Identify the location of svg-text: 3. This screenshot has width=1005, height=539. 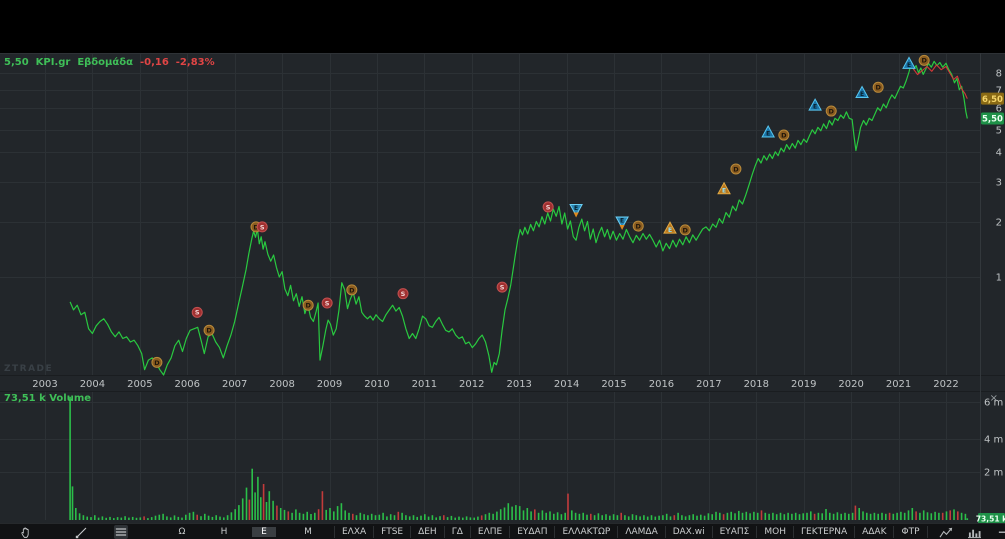
(999, 183).